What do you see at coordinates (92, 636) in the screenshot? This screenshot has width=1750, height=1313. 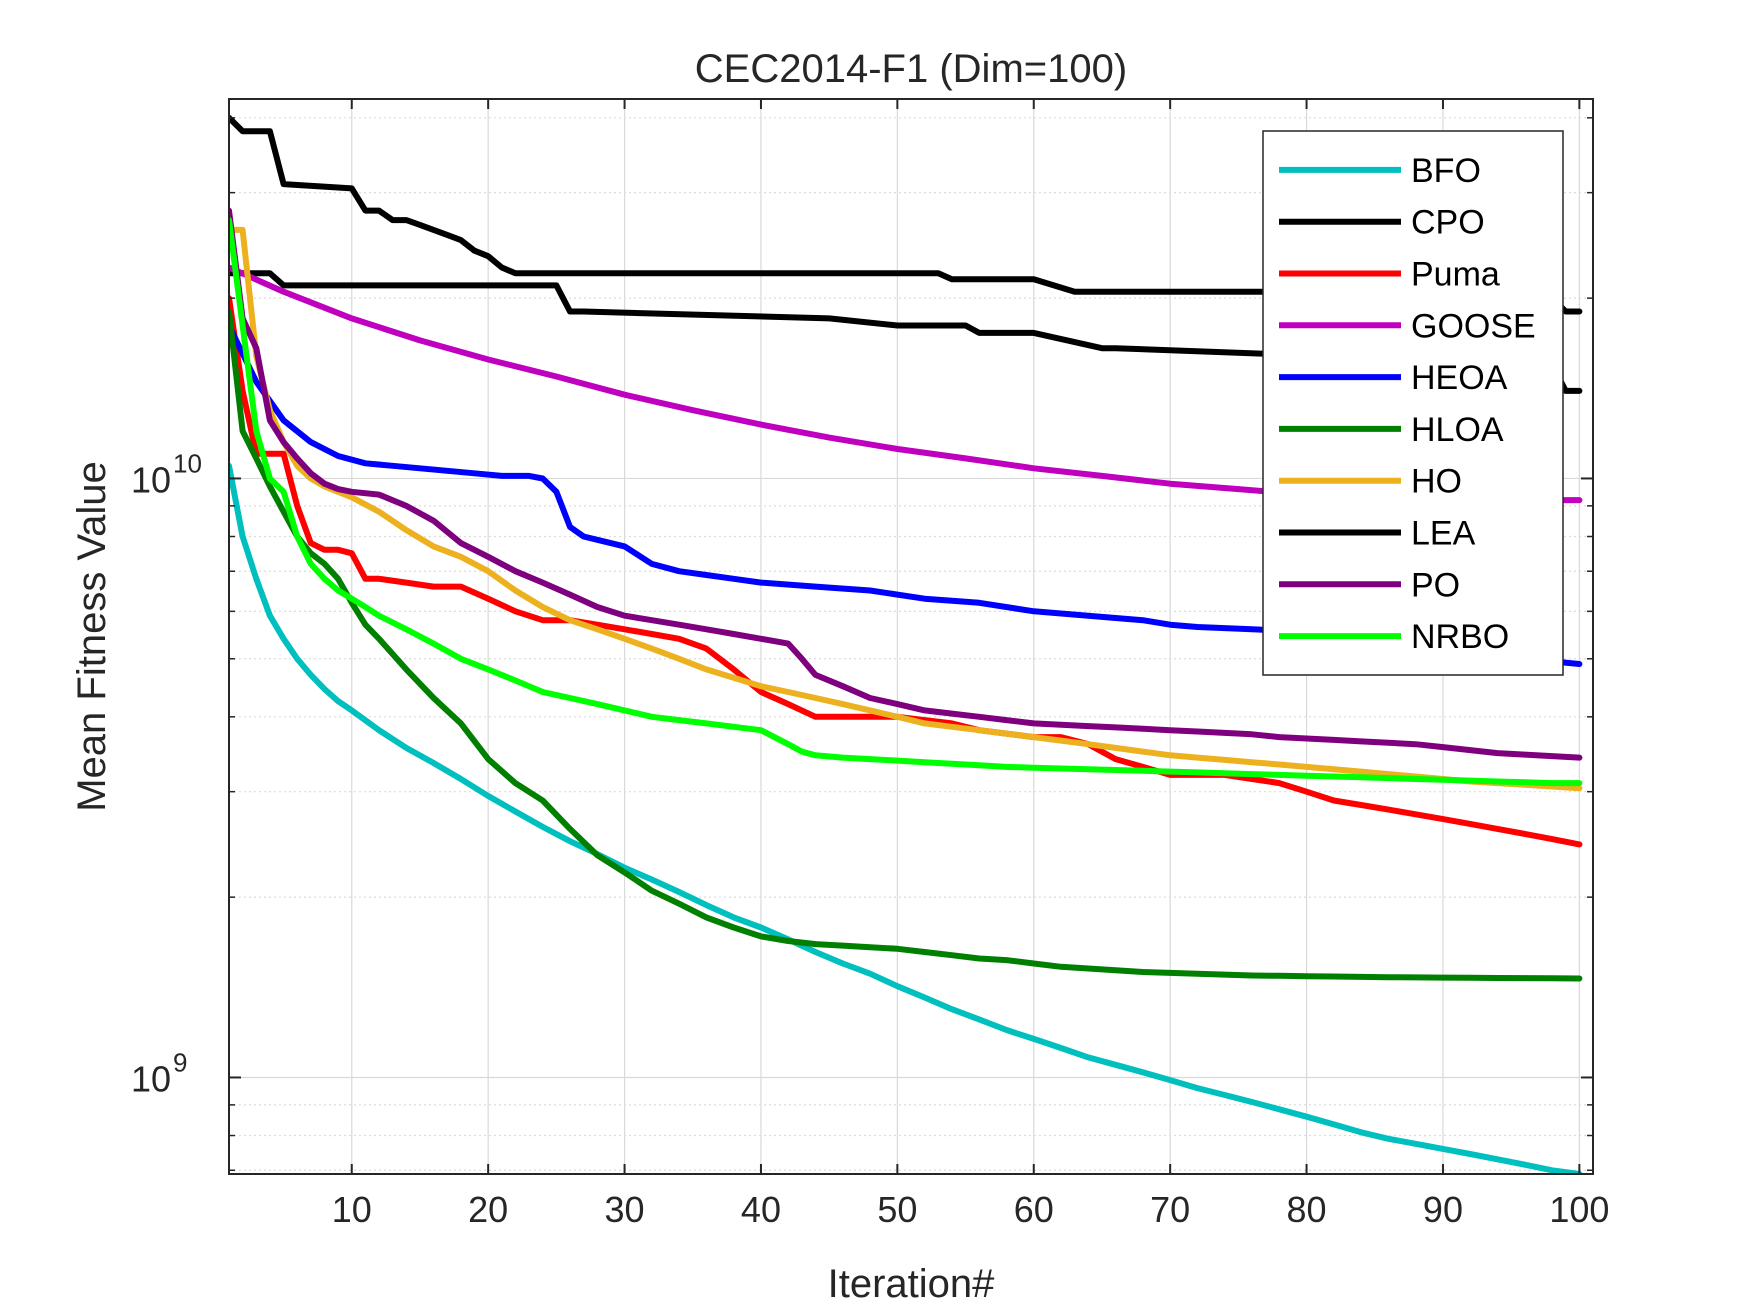 I see `y-axis-label: Mean Fitness Value` at bounding box center [92, 636].